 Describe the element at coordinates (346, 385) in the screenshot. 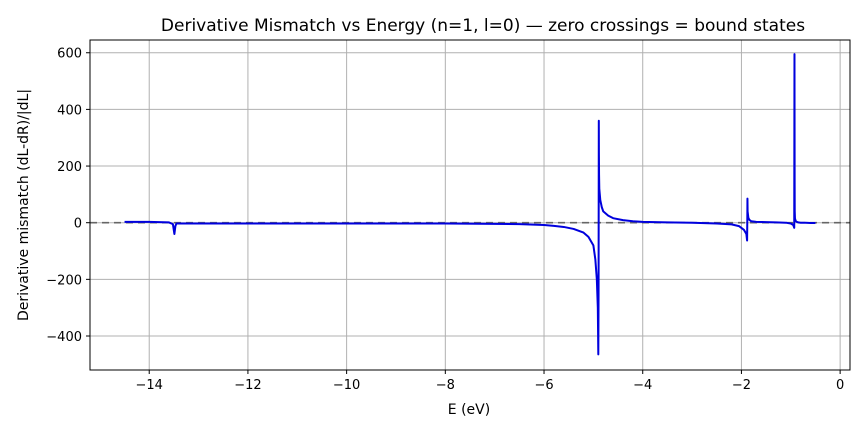

I see `x-tick-label: −10` at that location.